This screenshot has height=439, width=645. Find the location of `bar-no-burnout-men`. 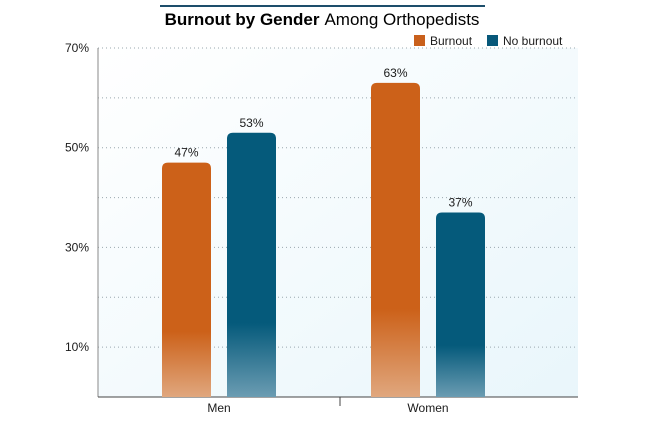

bar-no-burnout-men is located at coordinates (251, 264).